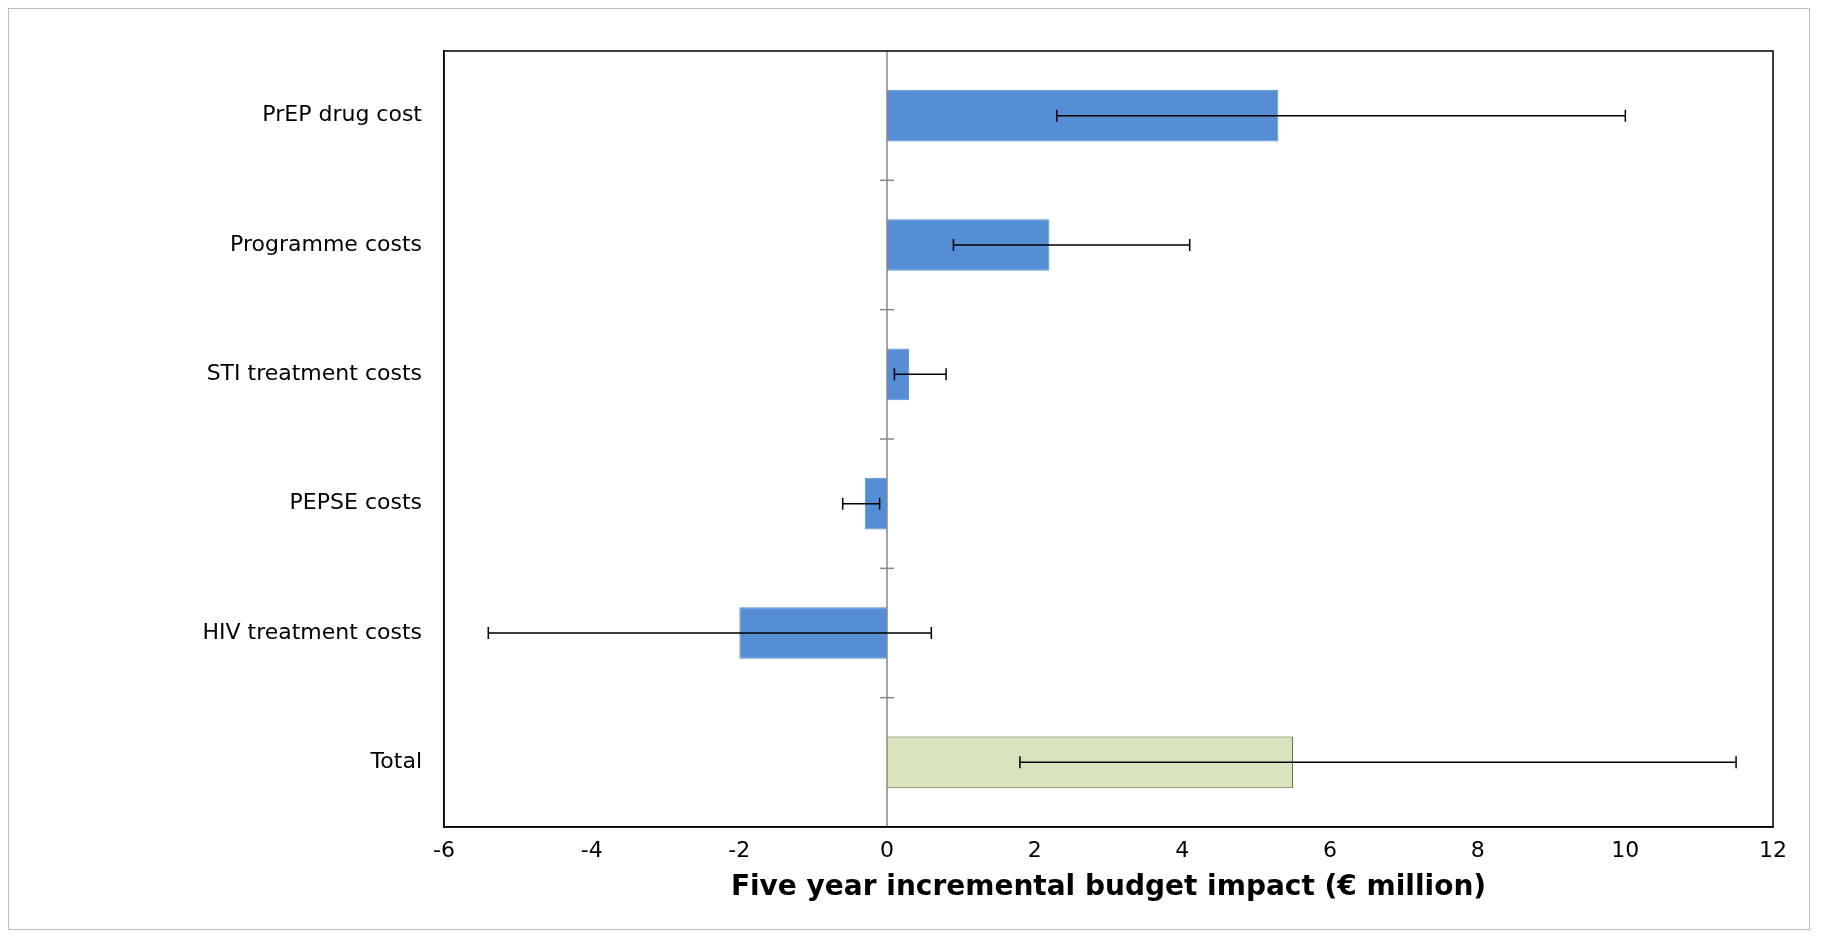 The width and height of the screenshot is (1821, 943). What do you see at coordinates (591, 849) in the screenshot?
I see `x-tick-label: -4` at bounding box center [591, 849].